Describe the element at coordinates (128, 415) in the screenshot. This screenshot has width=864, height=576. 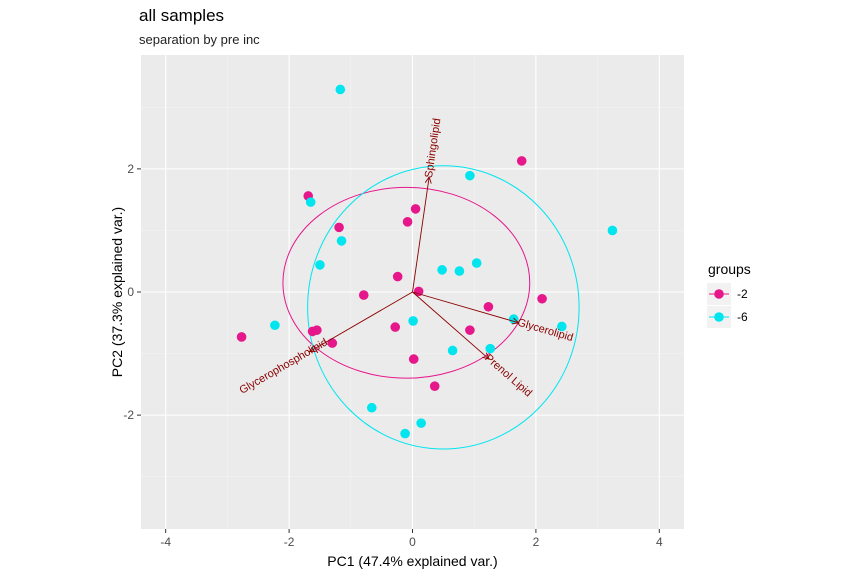
I see `y-tick-label: -2` at that location.